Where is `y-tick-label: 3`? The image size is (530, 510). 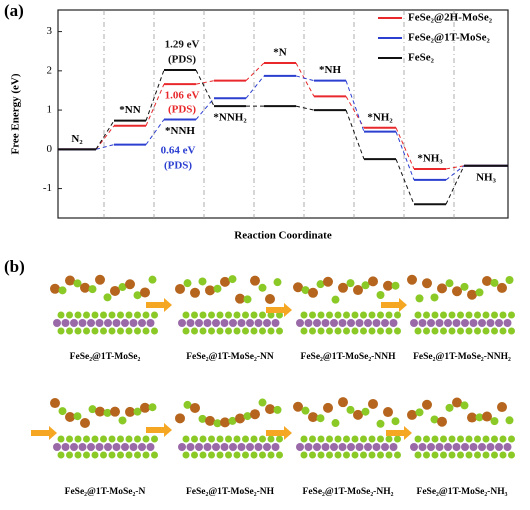
y-tick-label: 3 is located at coordinates (50, 31).